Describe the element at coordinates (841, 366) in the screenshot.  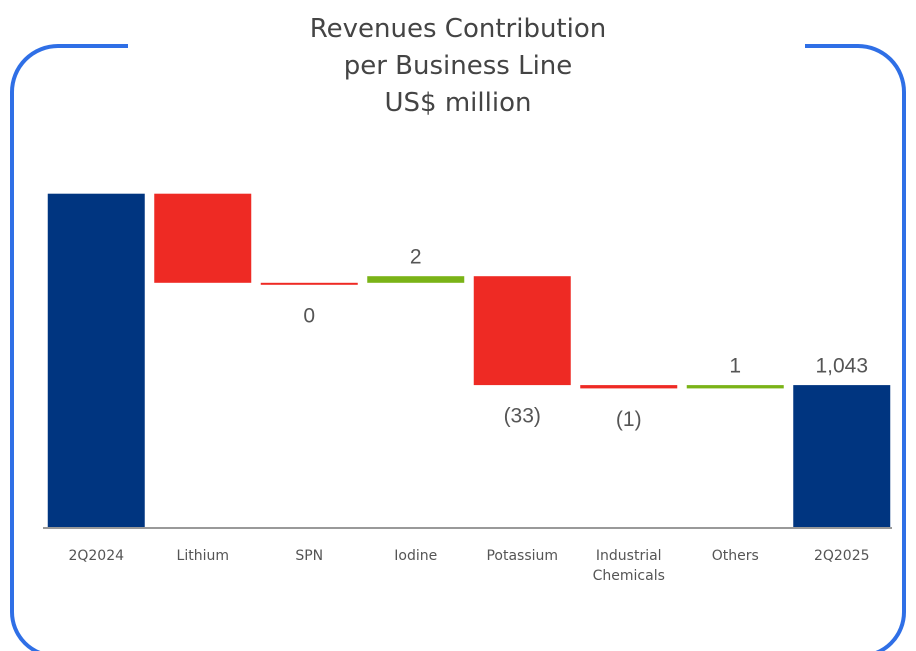
I see `data-label: 1,043` at that location.